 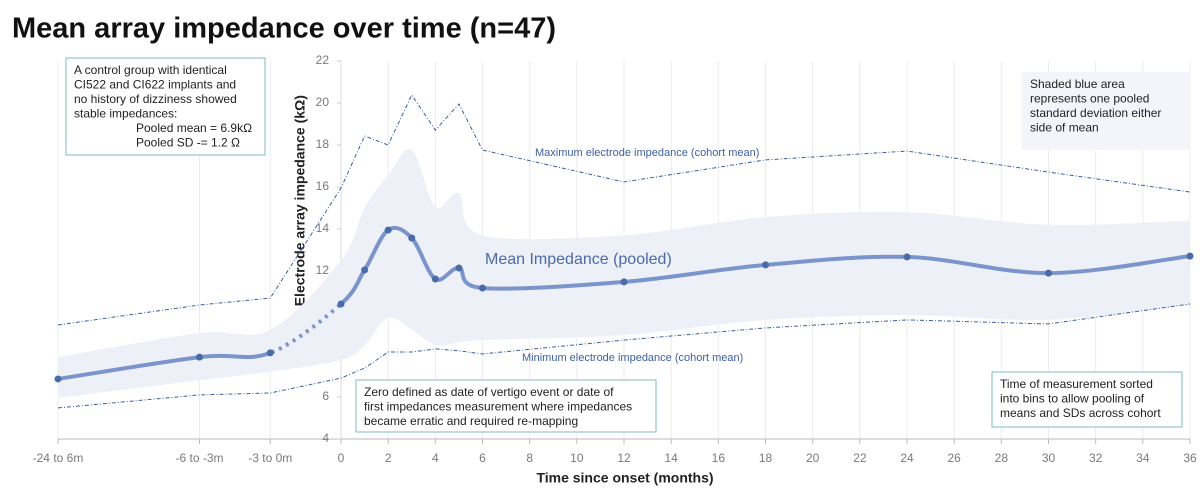 What do you see at coordinates (155, 85) in the screenshot?
I see `annotation-text: CI522 and CI622 implants and` at bounding box center [155, 85].